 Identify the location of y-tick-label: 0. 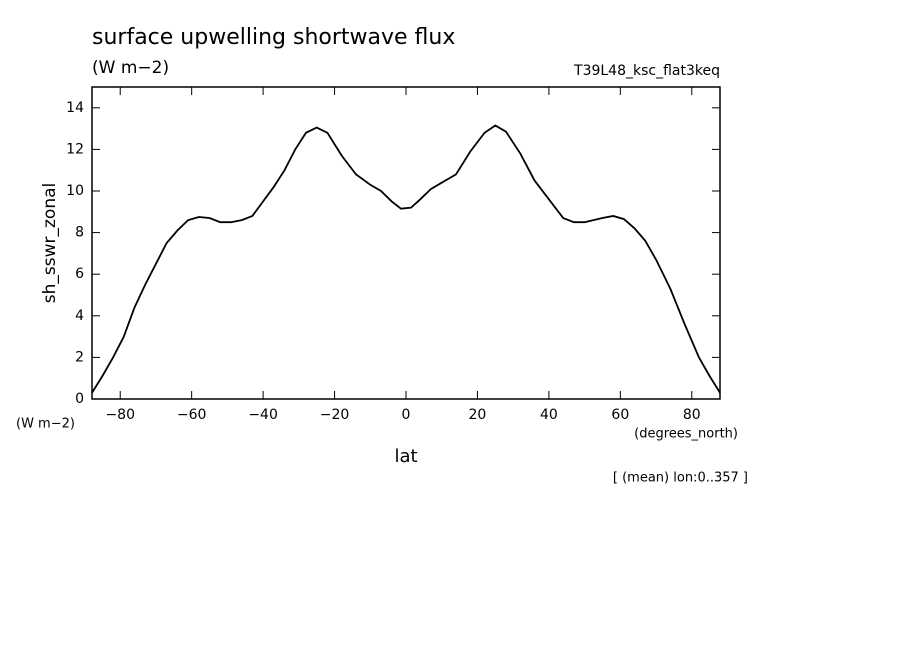
(79, 399).